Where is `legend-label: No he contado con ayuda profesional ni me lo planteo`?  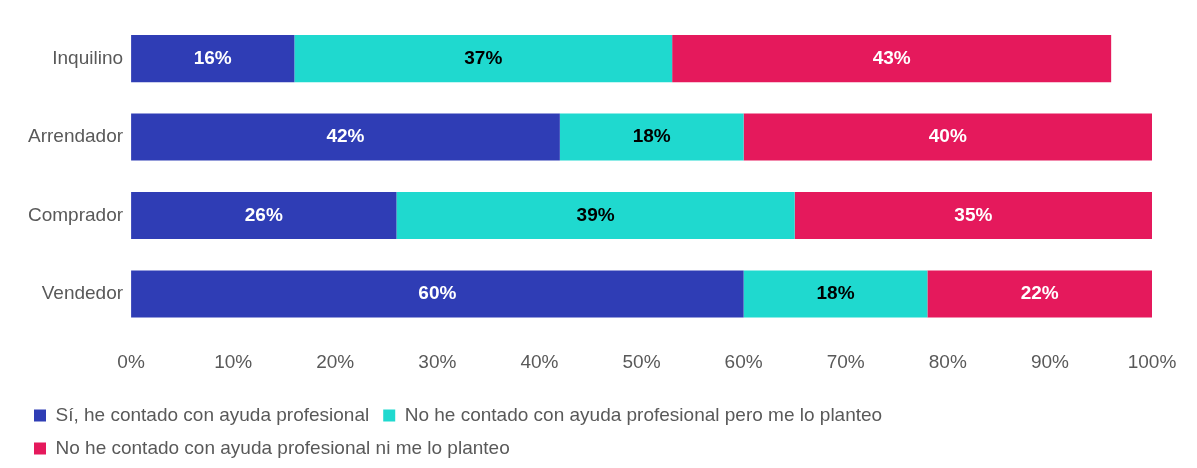 legend-label: No he contado con ayuda profesional ni me lo planteo is located at coordinates (282, 447).